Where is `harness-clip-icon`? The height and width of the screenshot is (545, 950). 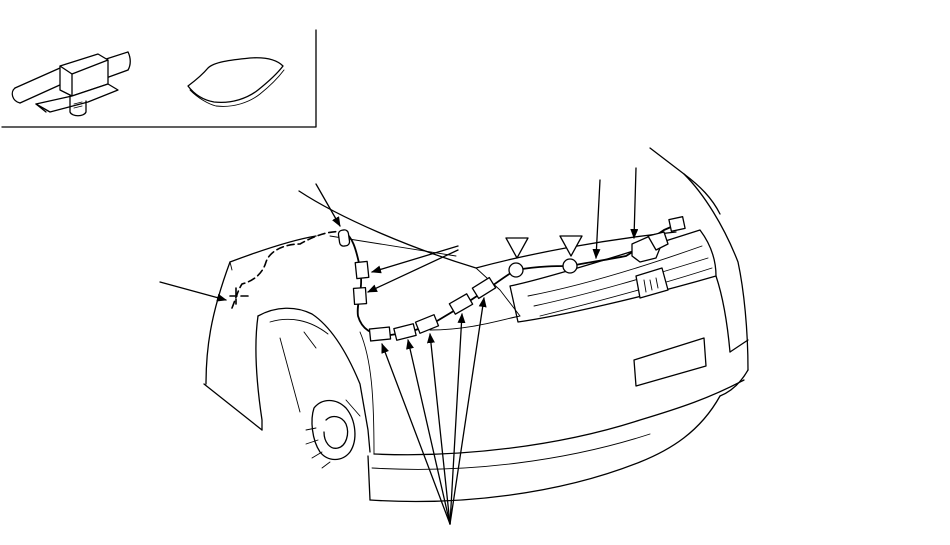 harness-clip-icon is located at coordinates (71, 84).